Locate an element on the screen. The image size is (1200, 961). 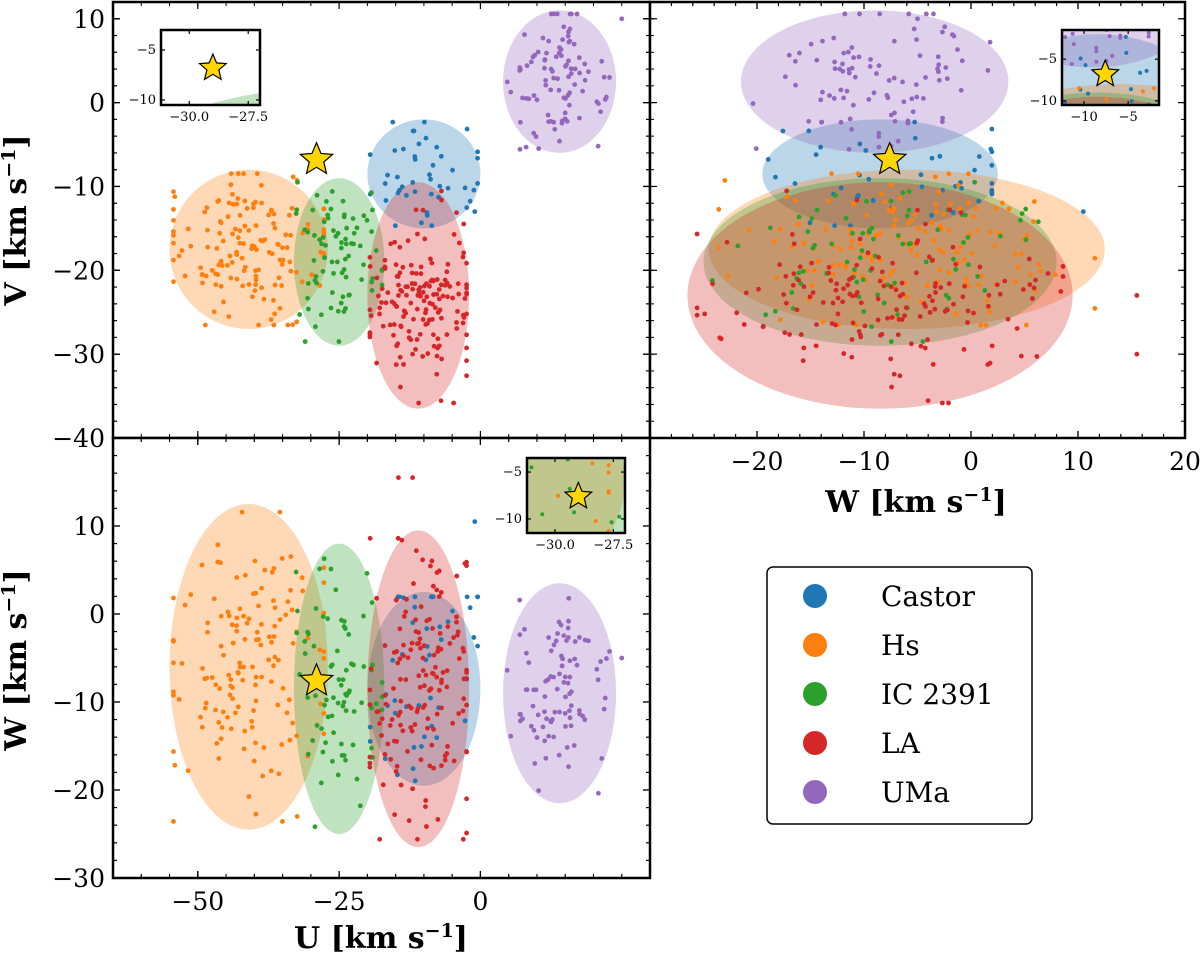
ellipse-hs is located at coordinates (248, 667).